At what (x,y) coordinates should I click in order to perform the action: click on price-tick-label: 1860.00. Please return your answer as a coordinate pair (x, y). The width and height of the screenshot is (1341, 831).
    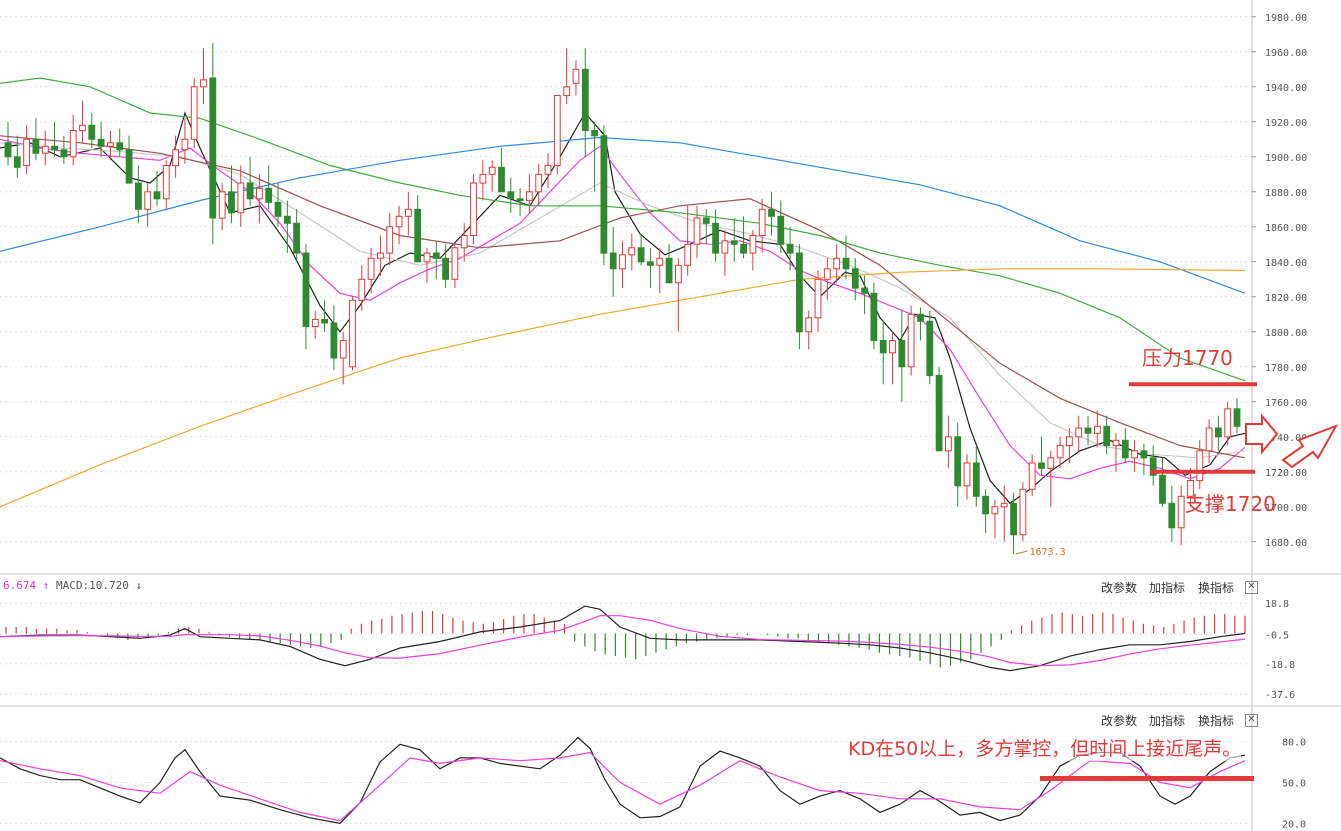
    Looking at the image, I should click on (1286, 228).